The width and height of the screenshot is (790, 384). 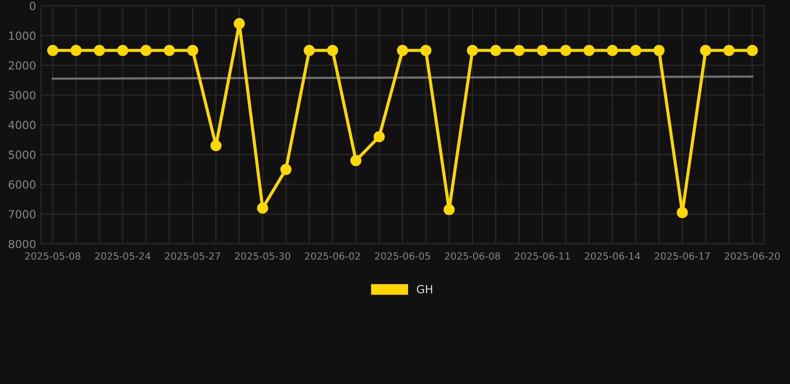 I want to click on x-tick-label: 2025-05-24, so click(x=122, y=256).